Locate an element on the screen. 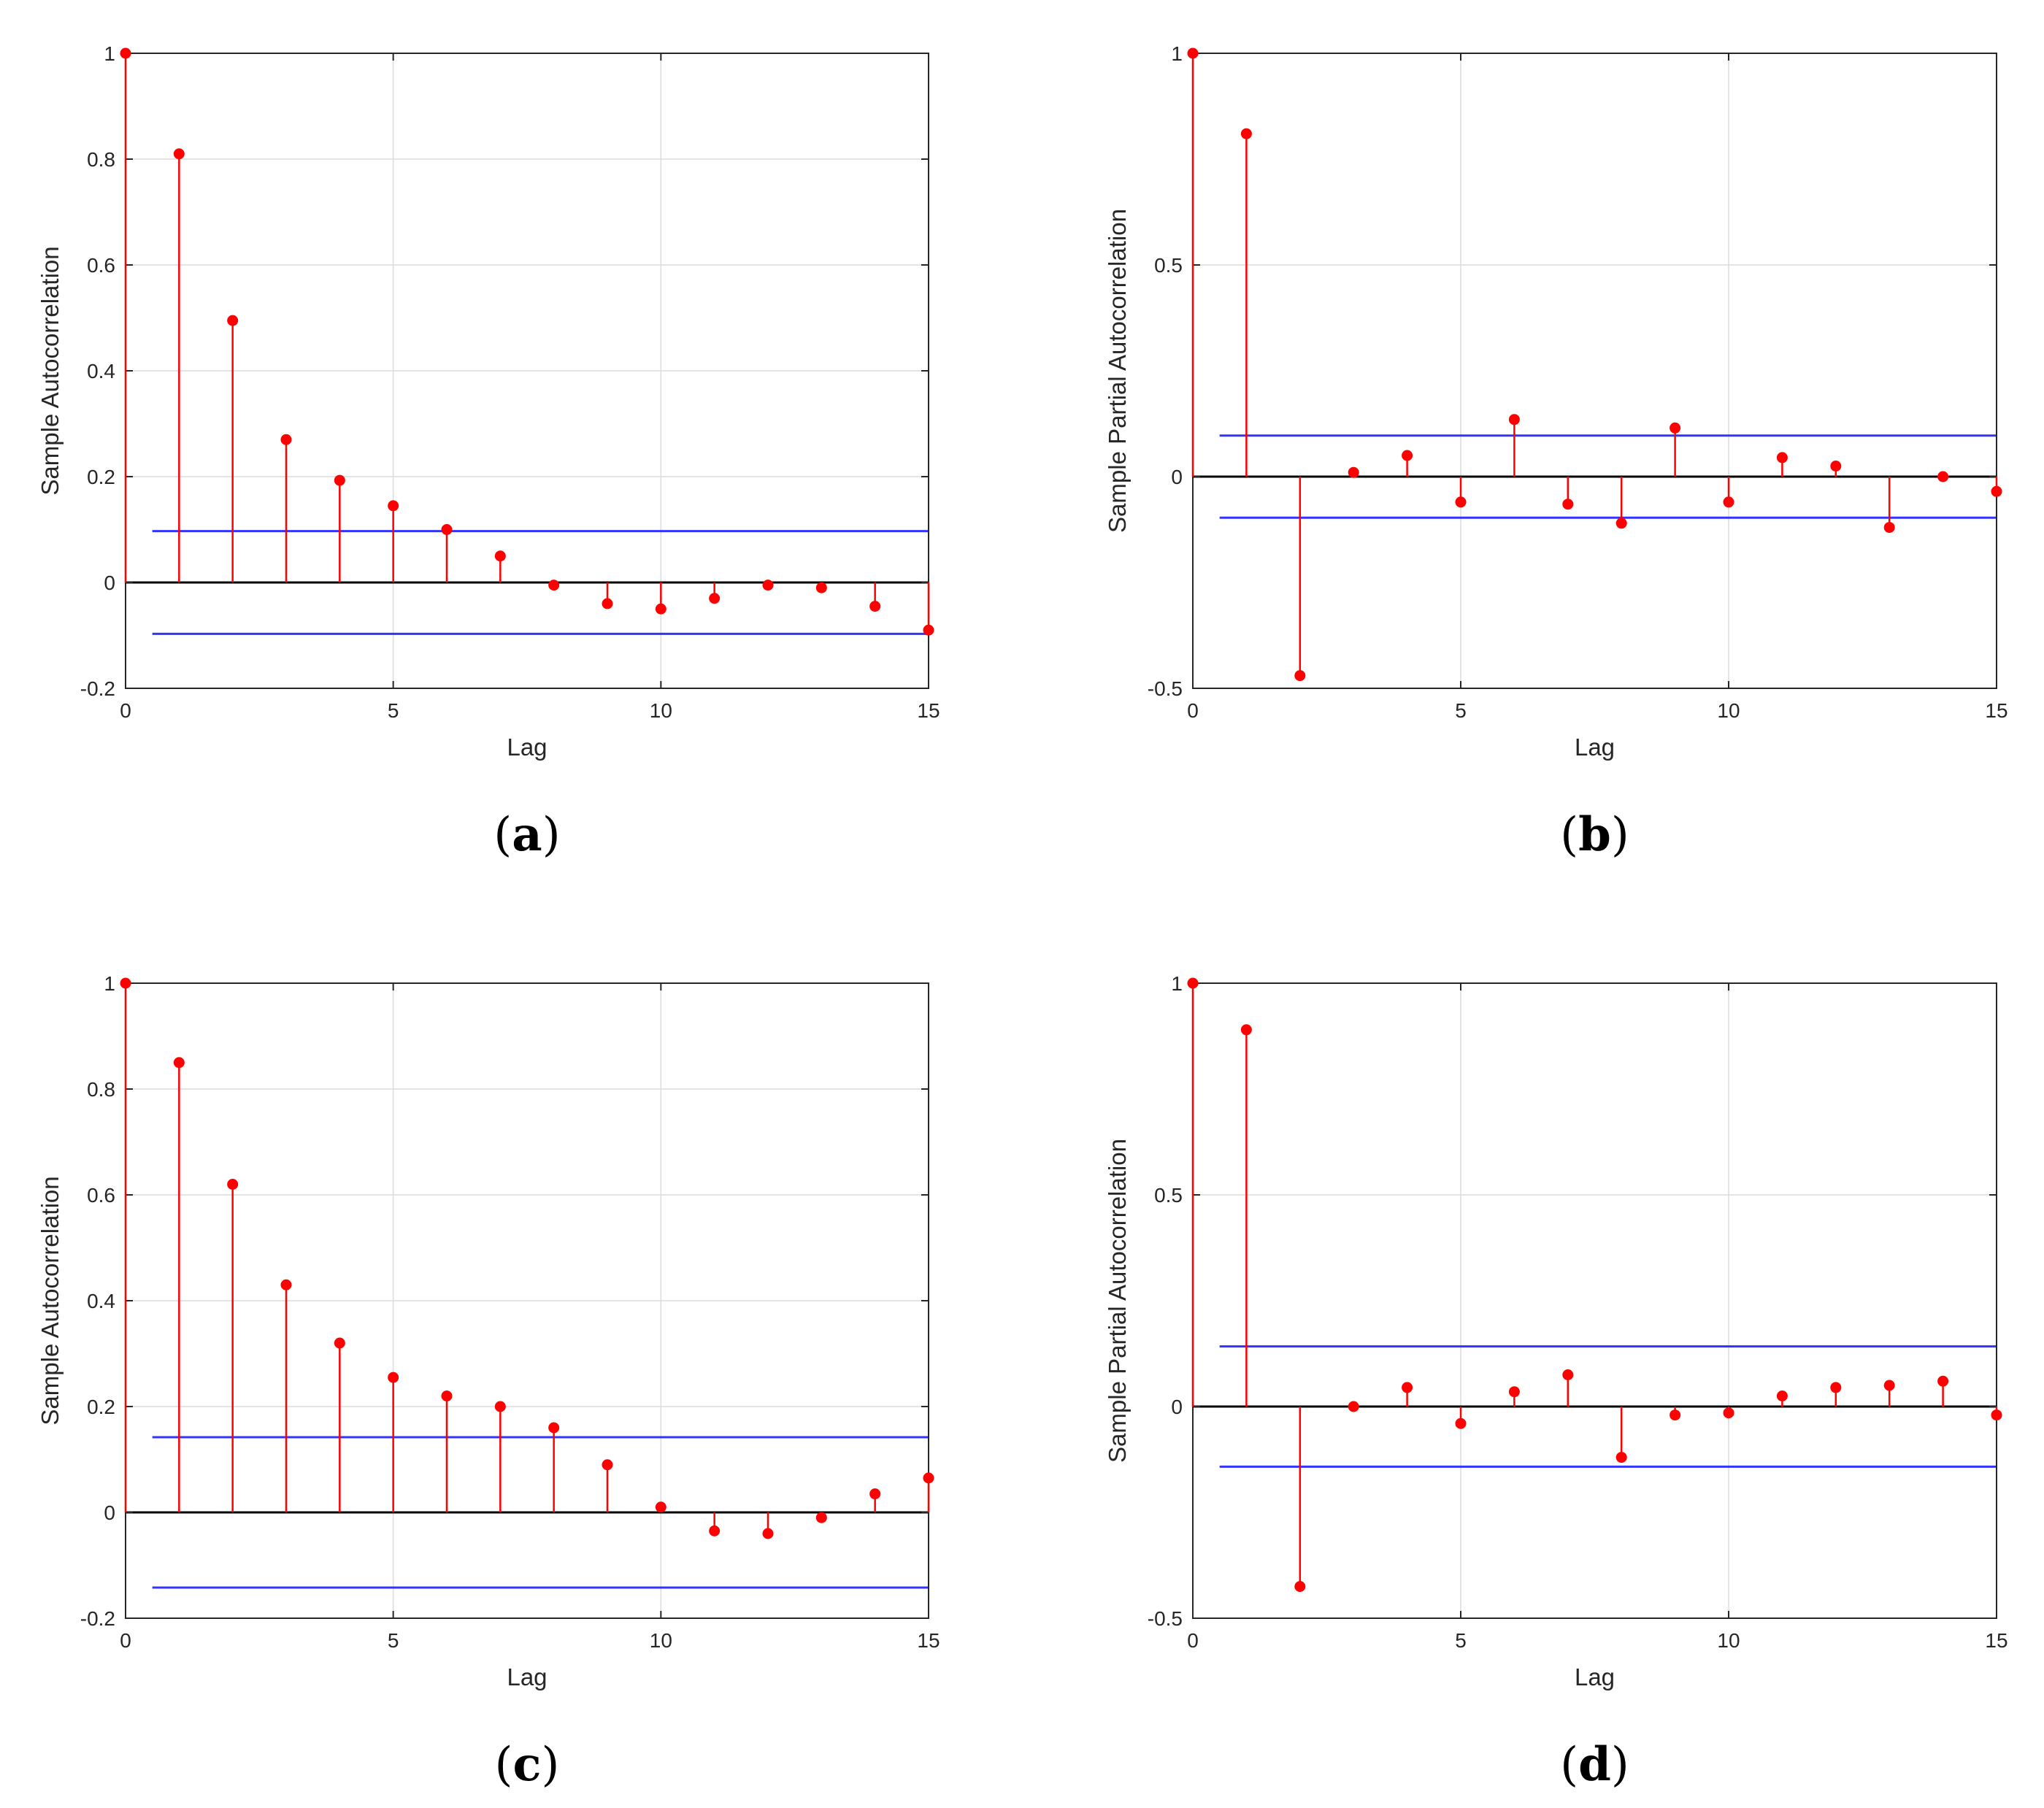 This screenshot has height=1808, width=2044. panel-caption: (c) is located at coordinates (527, 1764).